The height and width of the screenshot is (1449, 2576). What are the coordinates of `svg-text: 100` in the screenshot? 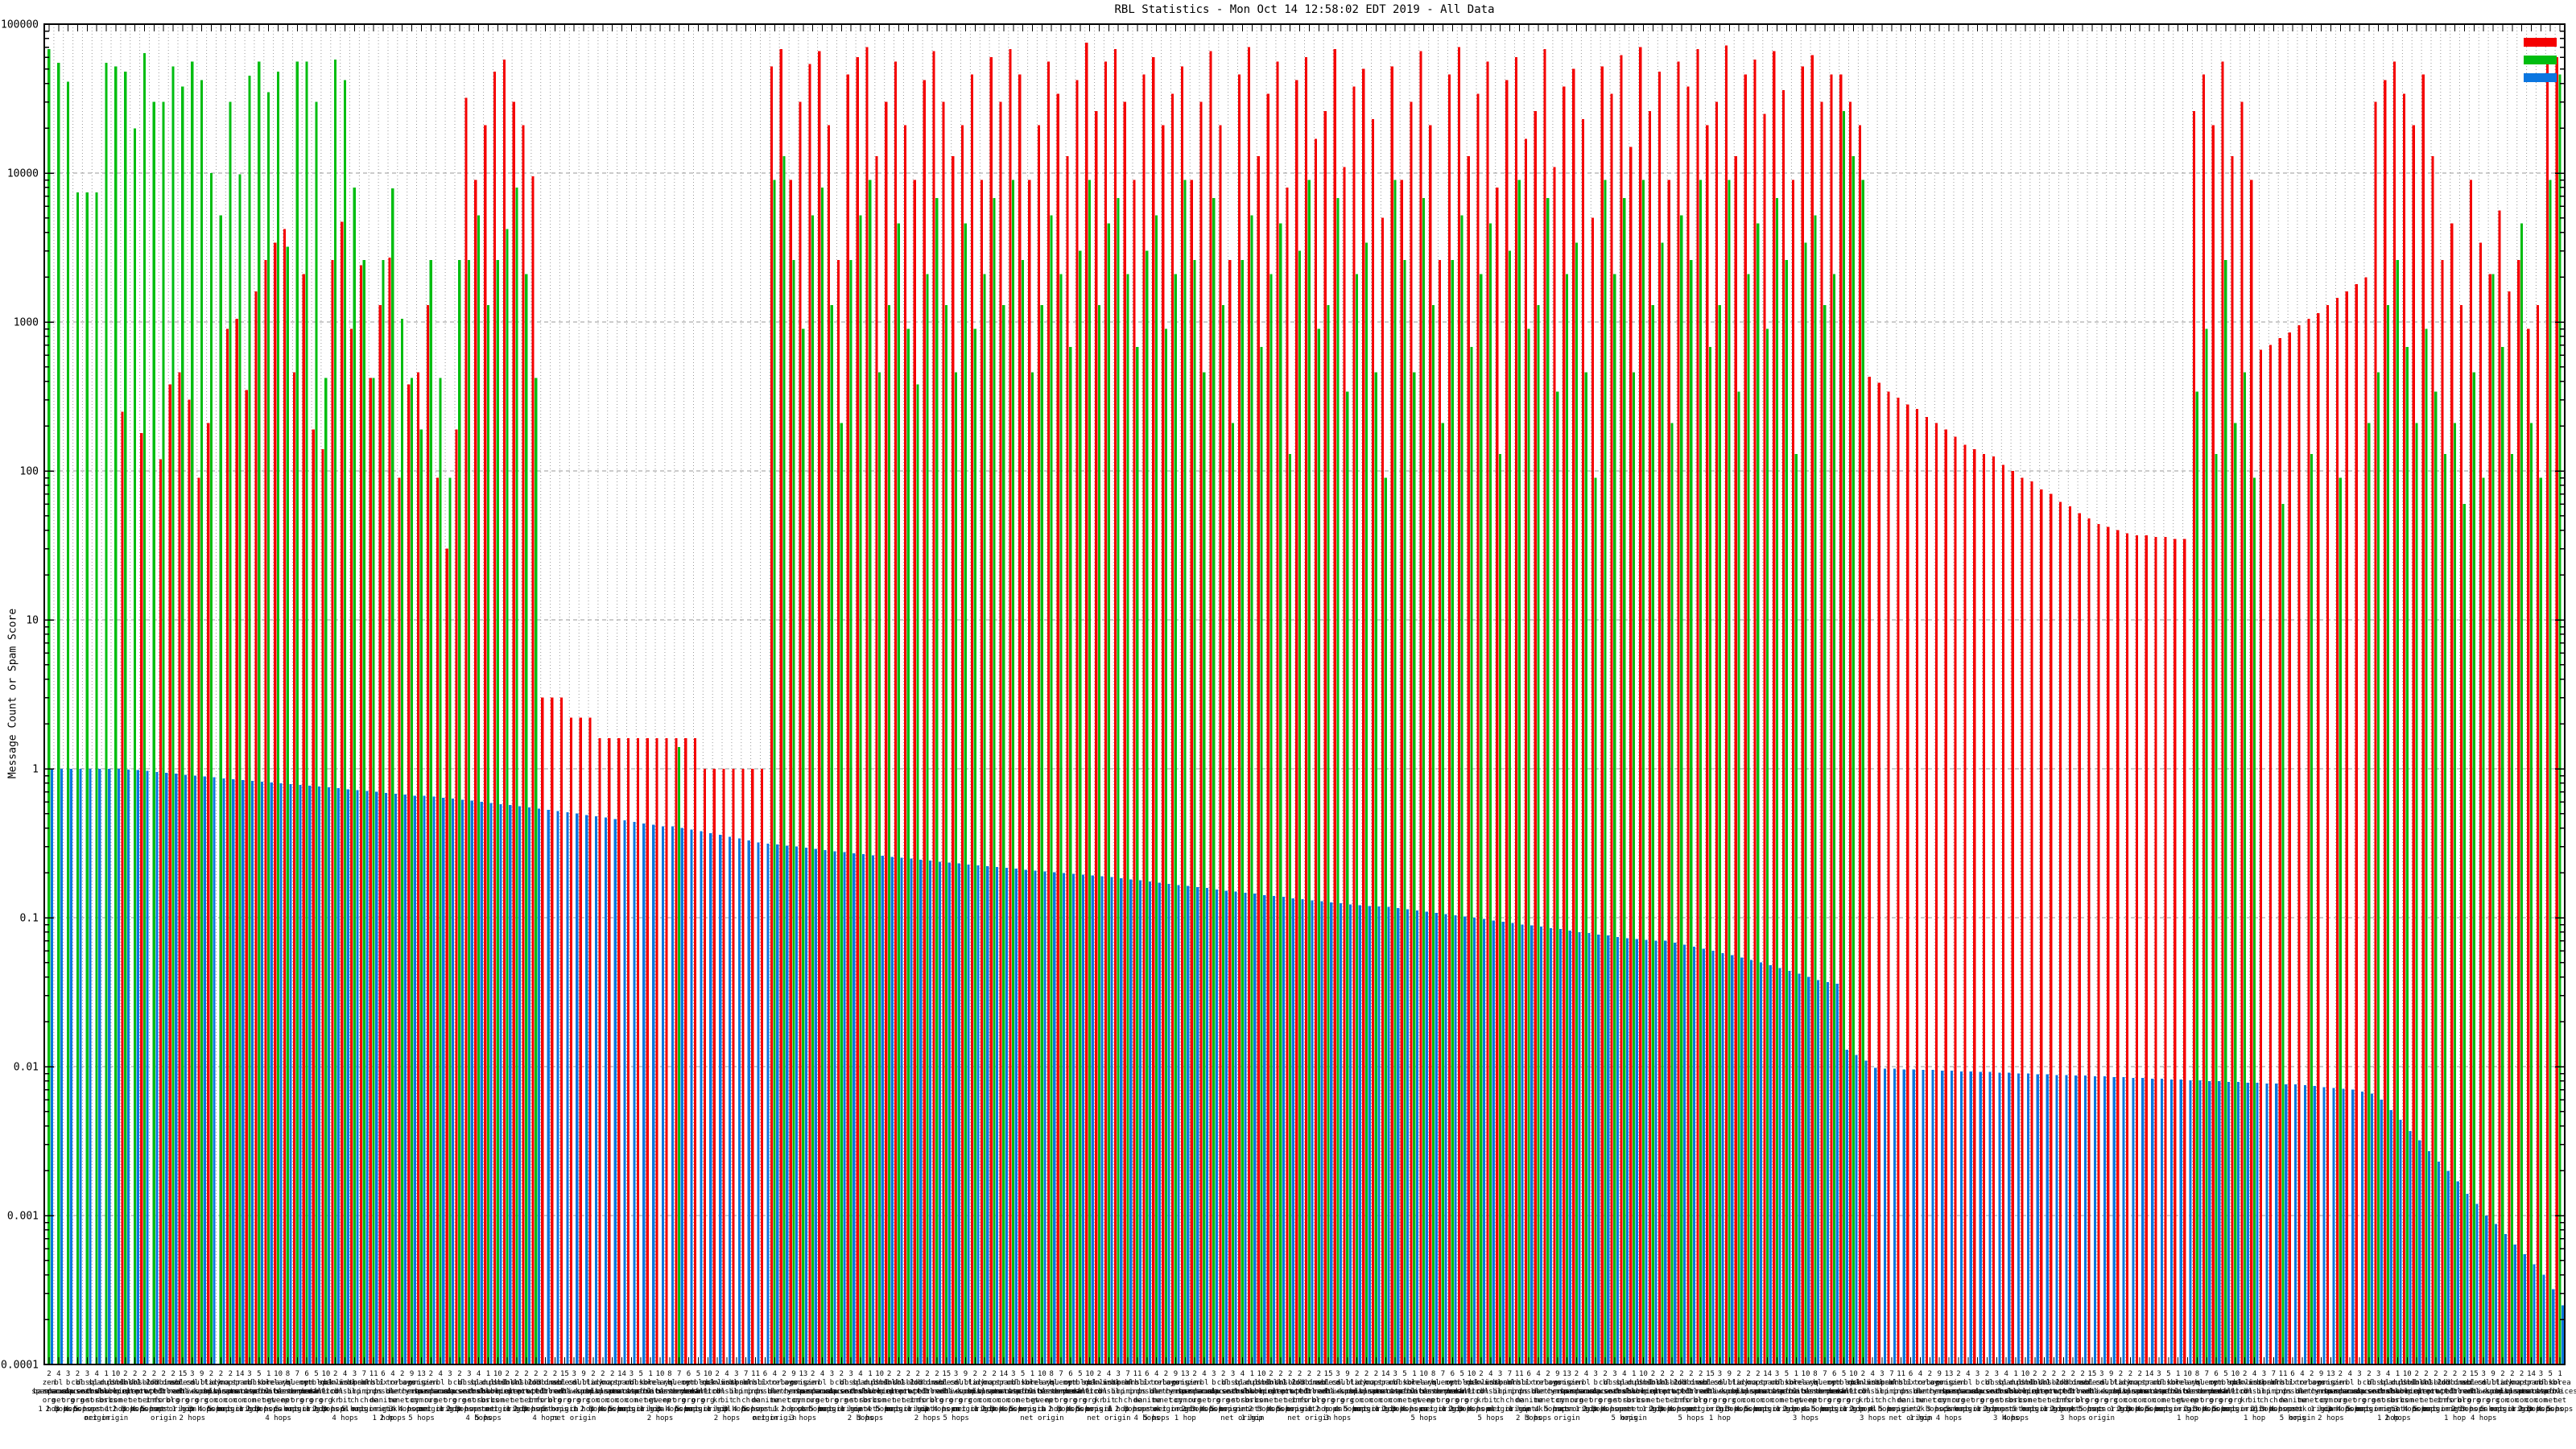 It's located at (29, 472).